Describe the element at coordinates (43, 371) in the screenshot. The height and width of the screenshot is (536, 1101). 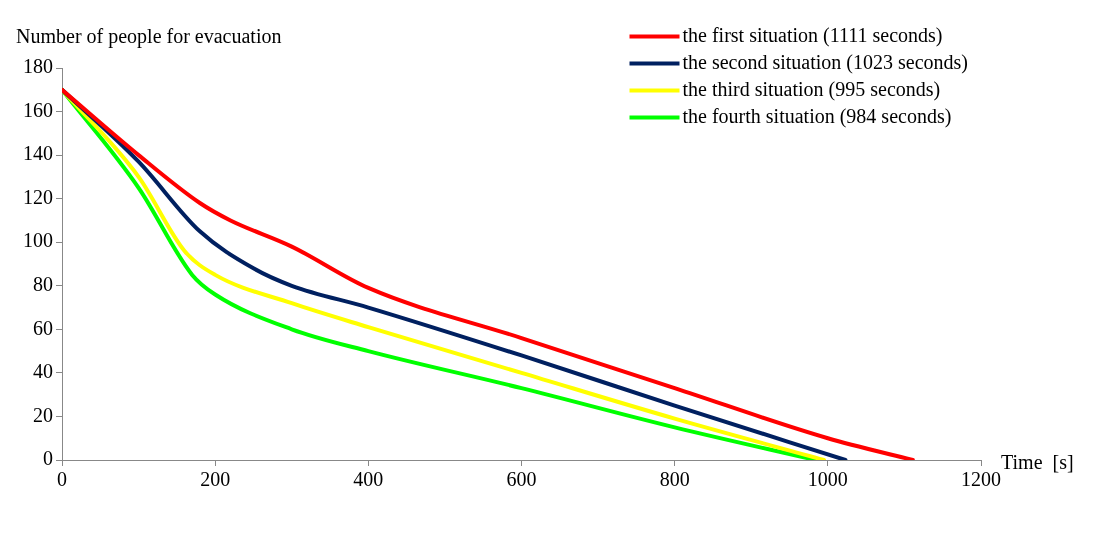
I see `y-tick-label: 40` at that location.